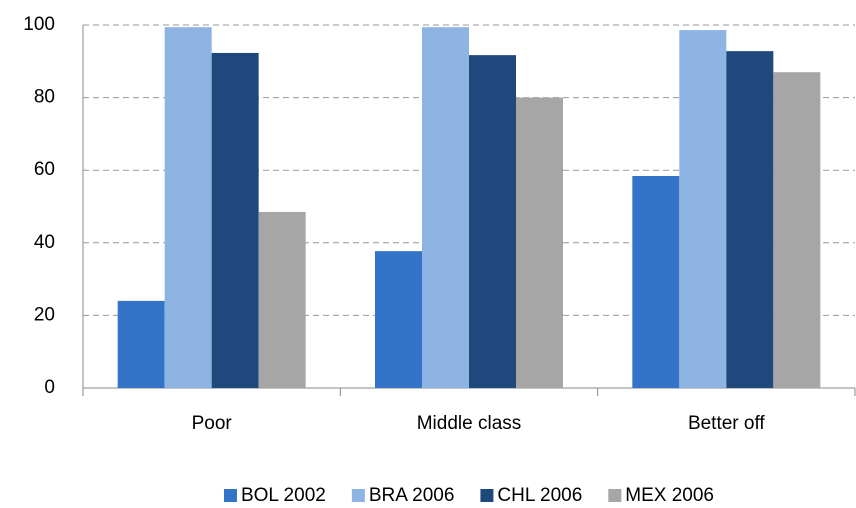 This screenshot has height=508, width=856. Describe the element at coordinates (469, 423) in the screenshot. I see `x-tick-label: Middle class` at that location.